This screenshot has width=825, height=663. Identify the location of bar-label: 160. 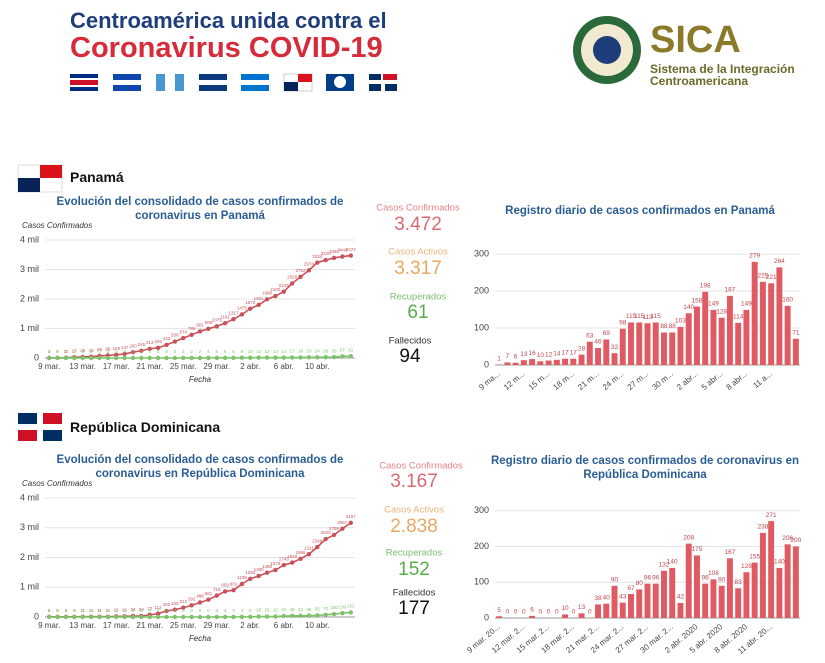
(787, 300).